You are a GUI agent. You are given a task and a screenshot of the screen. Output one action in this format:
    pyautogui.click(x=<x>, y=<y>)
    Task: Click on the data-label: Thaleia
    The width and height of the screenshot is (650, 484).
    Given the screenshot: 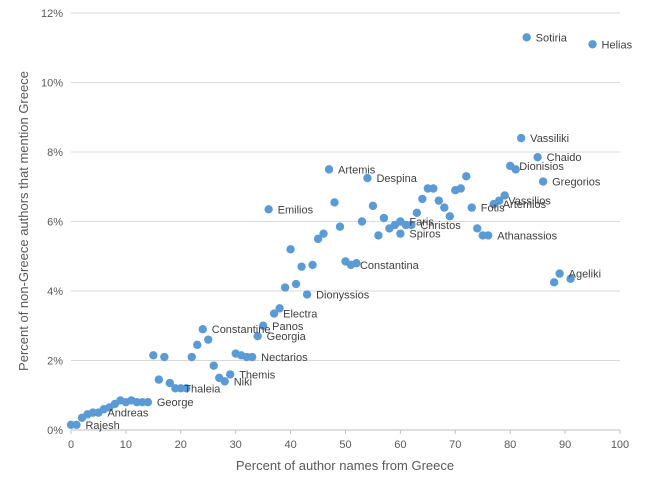 What is the action you would take?
    pyautogui.click(x=202, y=389)
    